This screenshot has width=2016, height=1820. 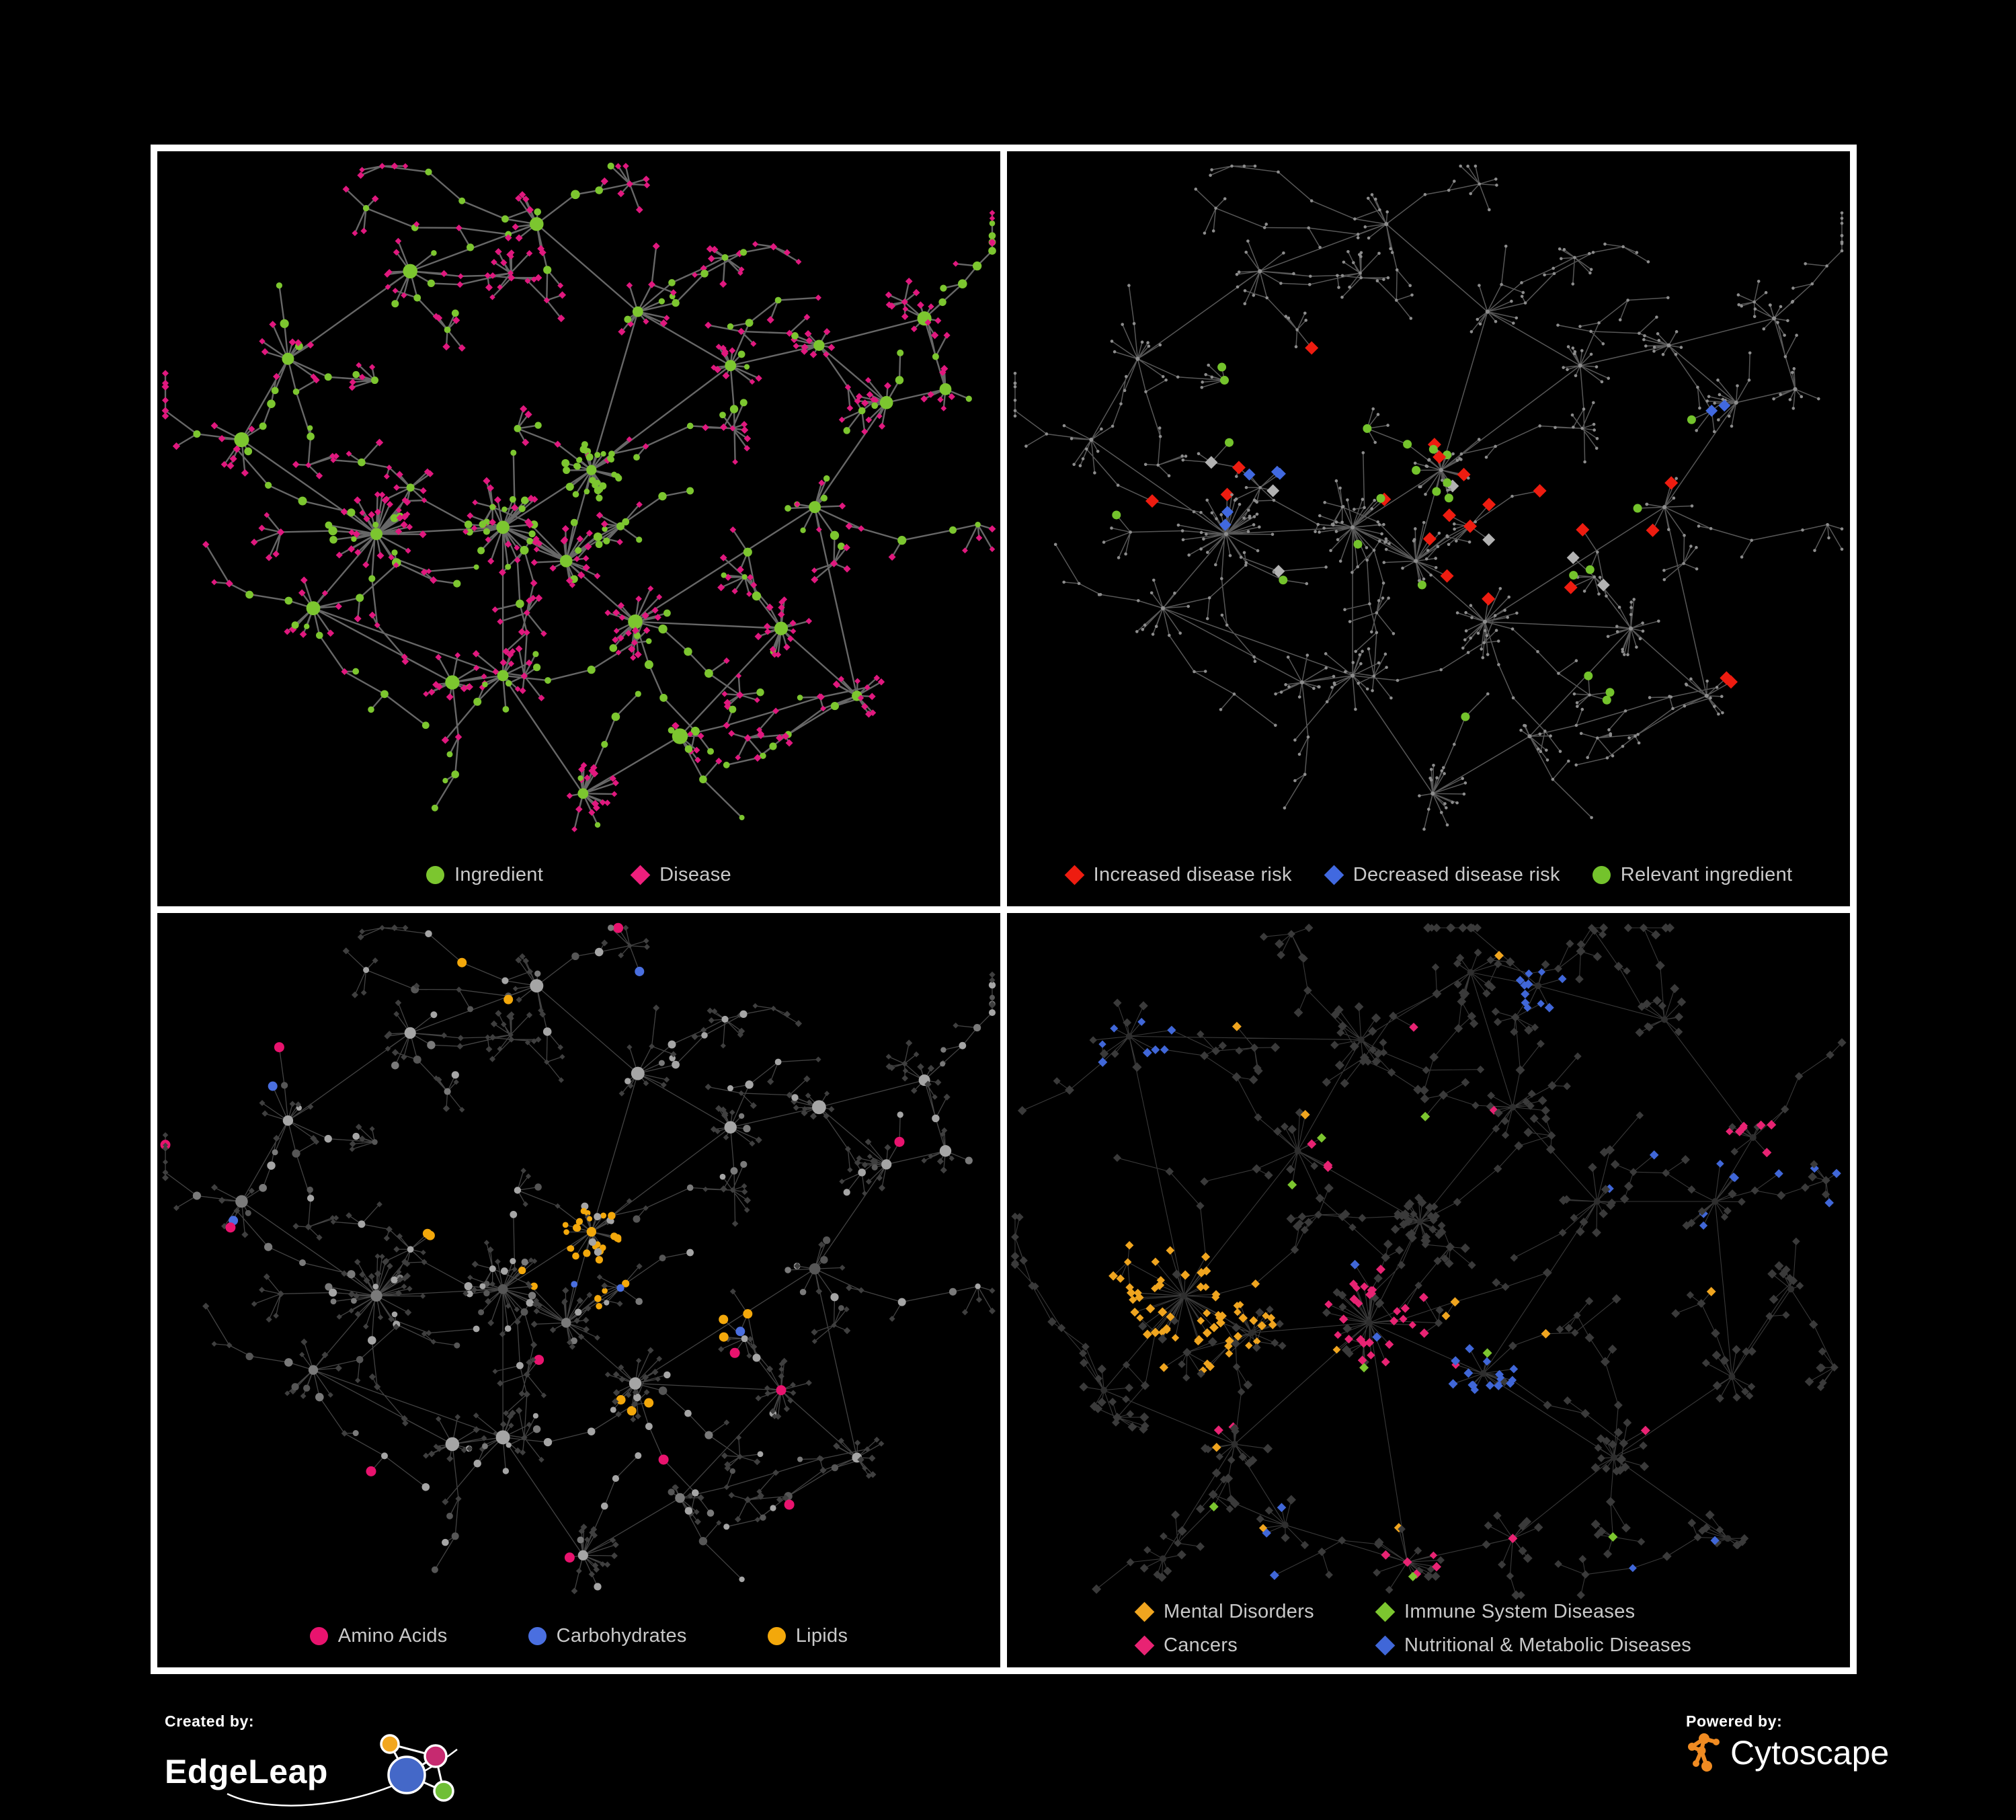 What do you see at coordinates (1456, 874) in the screenshot?
I see `legend-label: Decreased disease risk` at bounding box center [1456, 874].